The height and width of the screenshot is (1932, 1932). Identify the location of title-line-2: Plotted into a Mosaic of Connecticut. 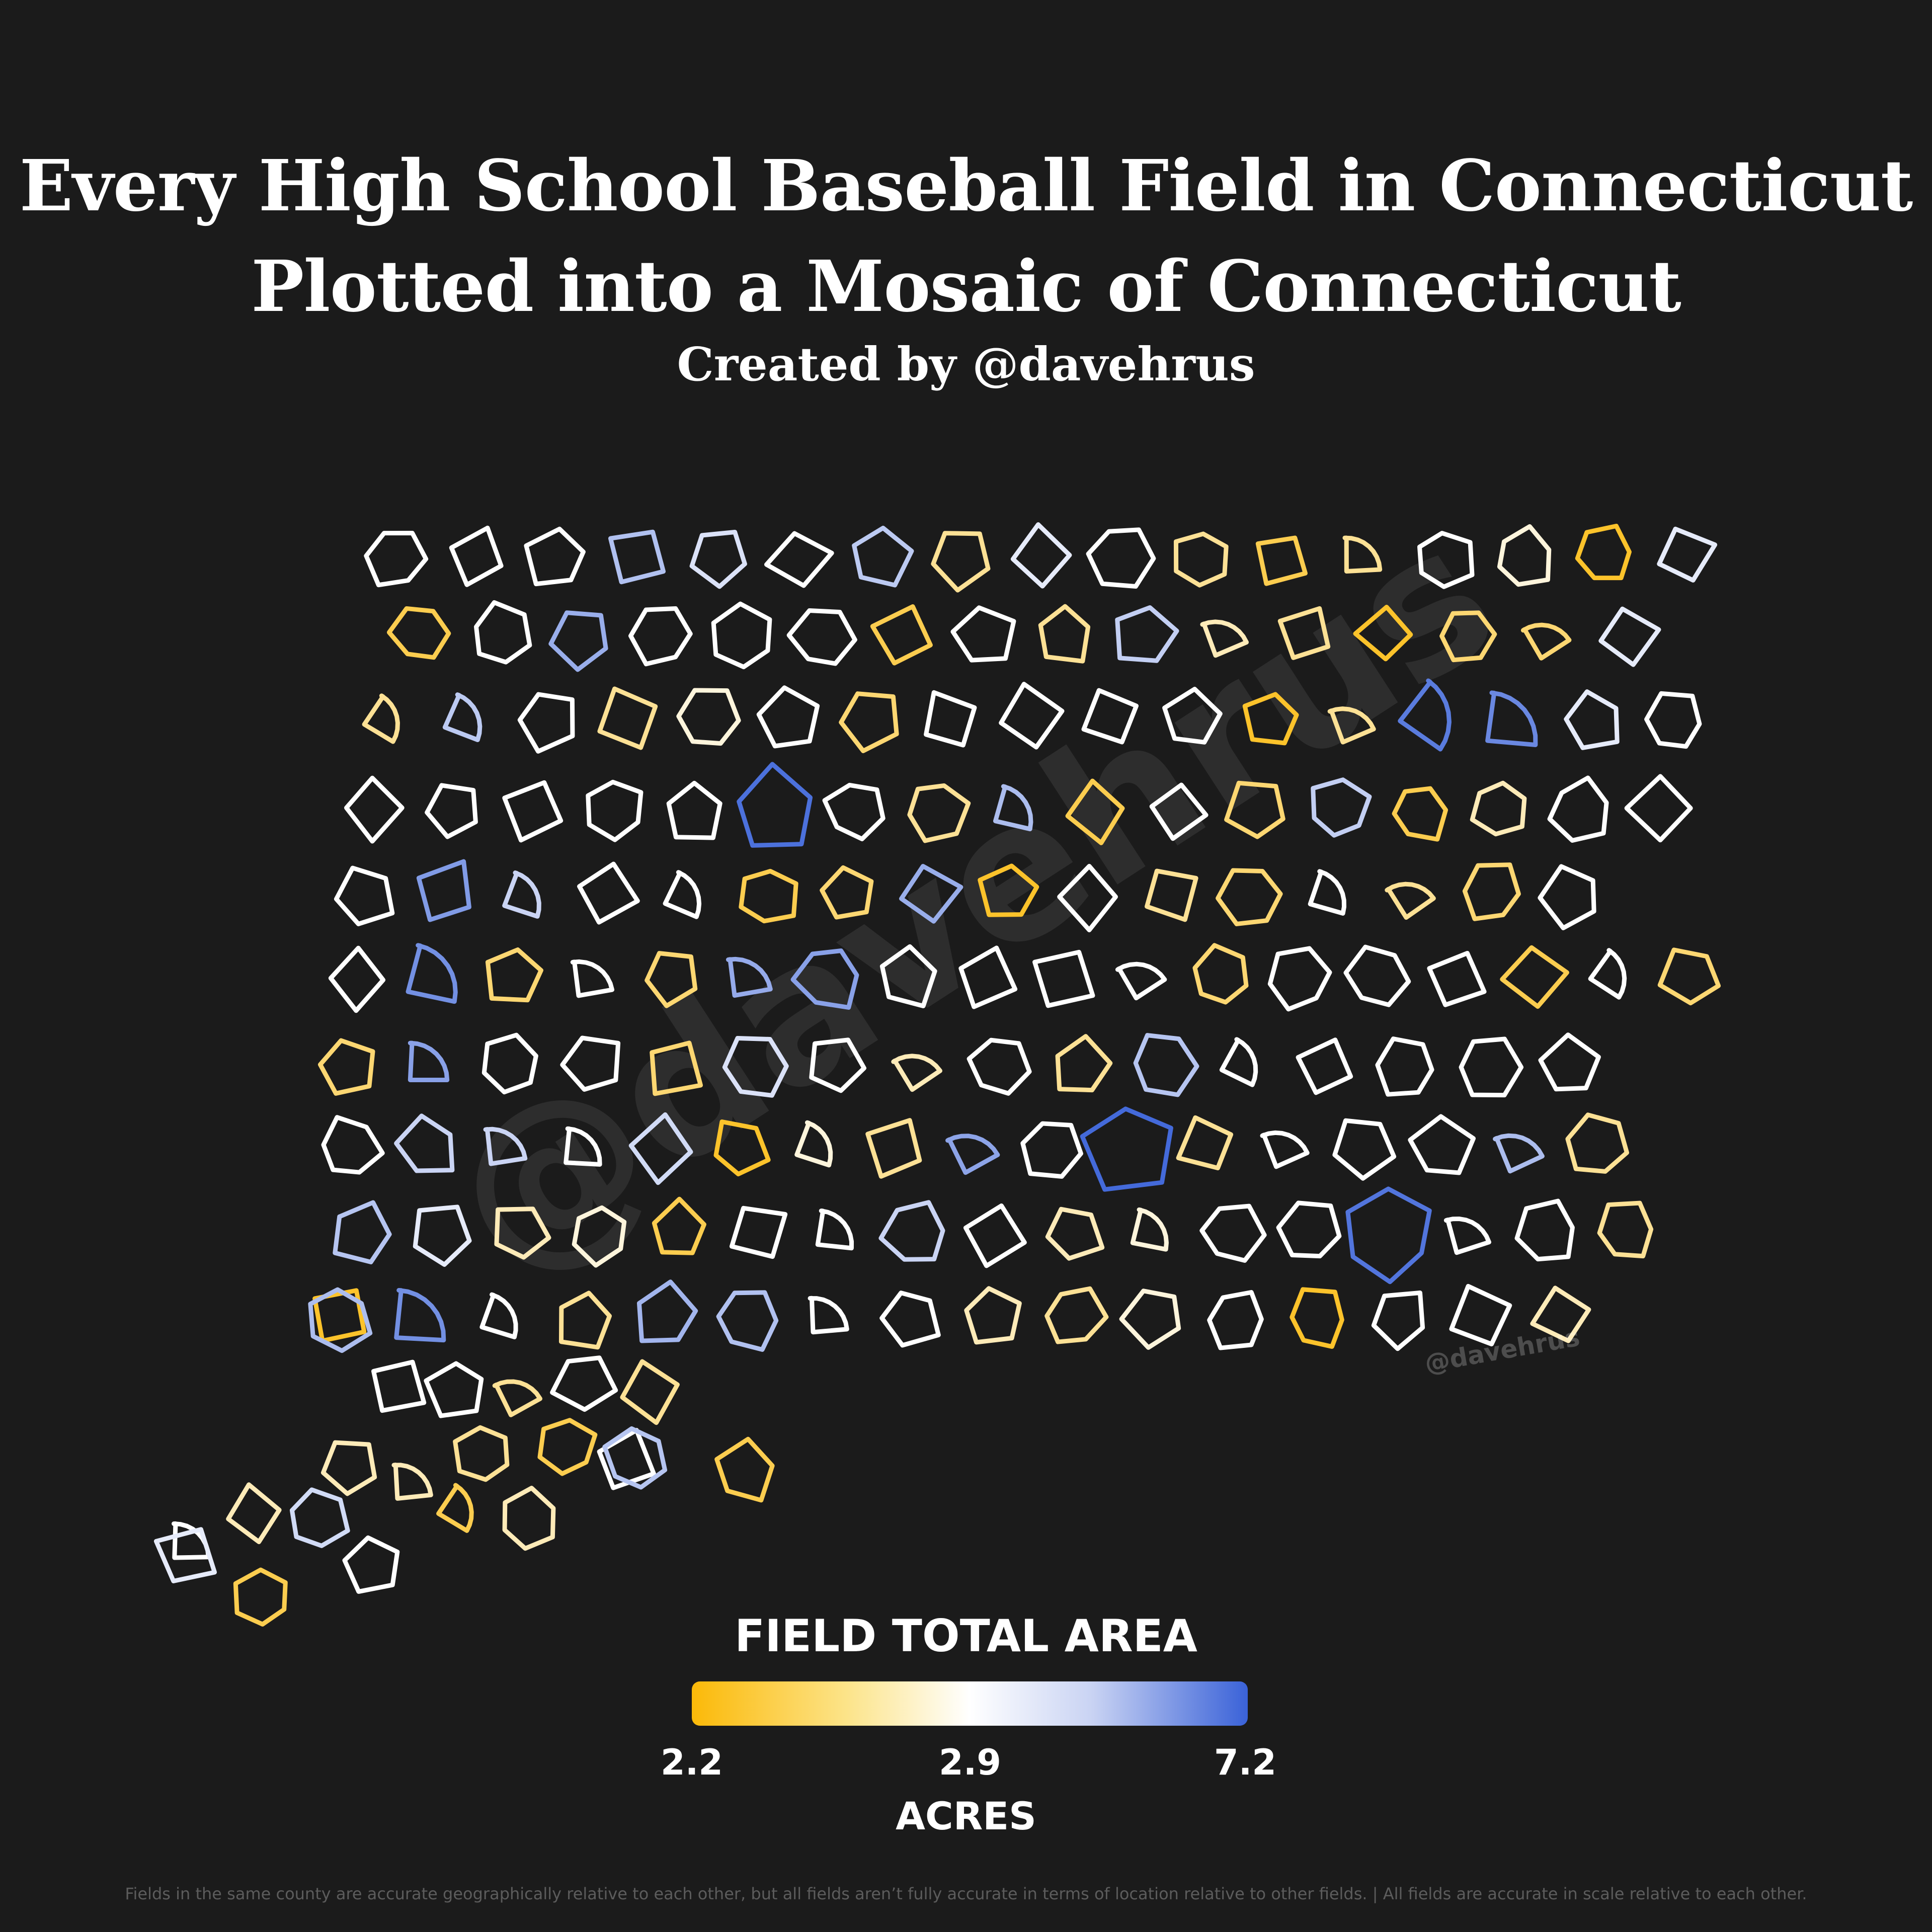
(966, 287).